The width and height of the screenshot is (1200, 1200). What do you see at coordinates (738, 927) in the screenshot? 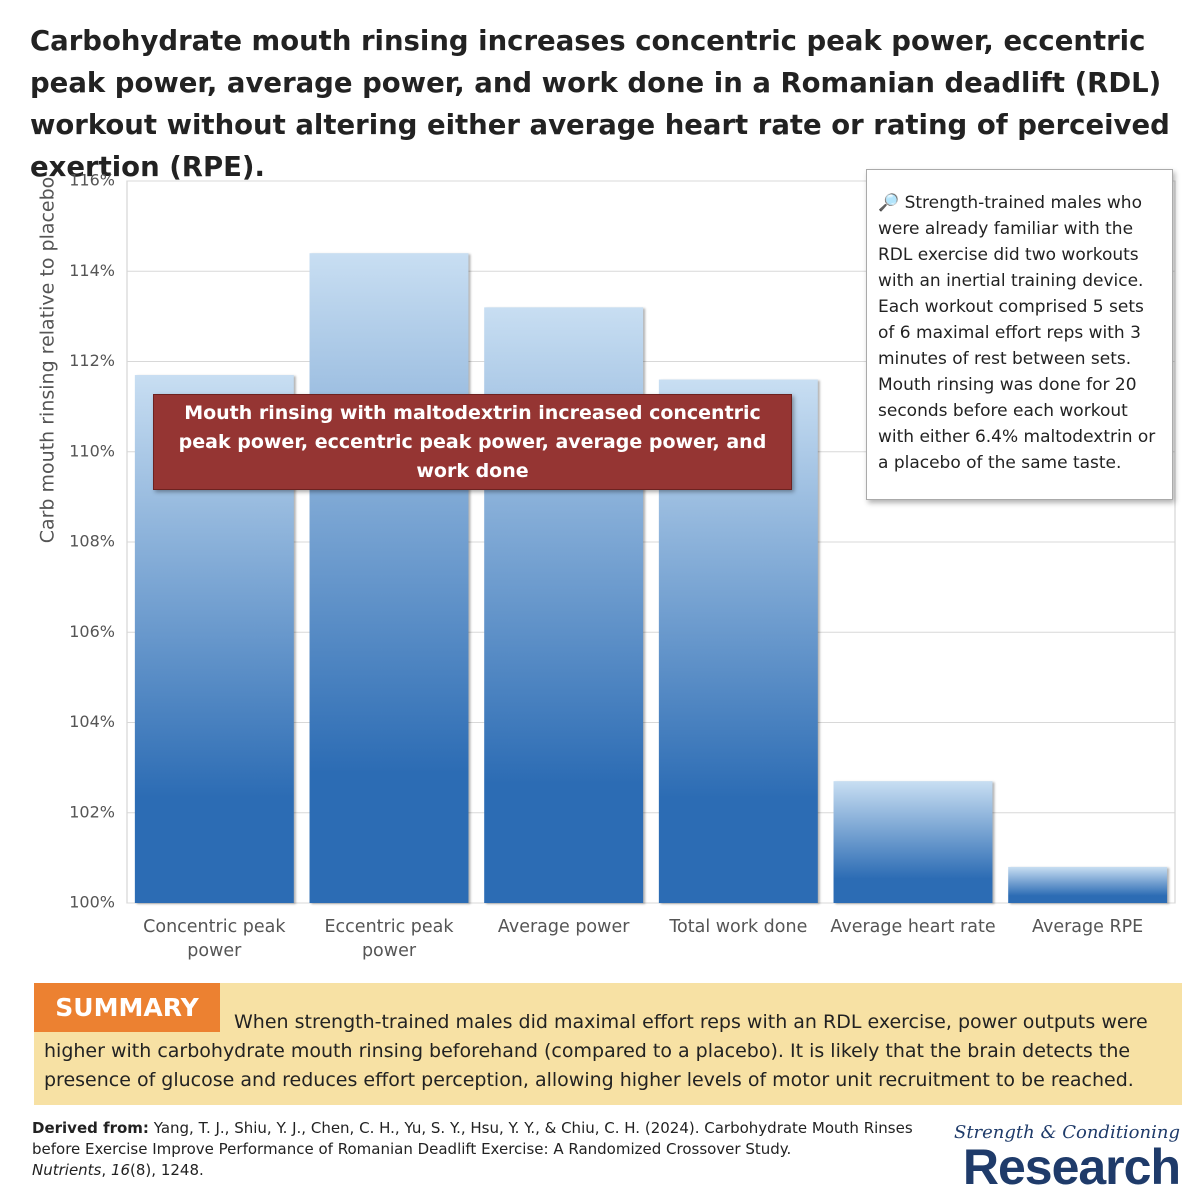
I see `x-tick-label: Total work done` at bounding box center [738, 927].